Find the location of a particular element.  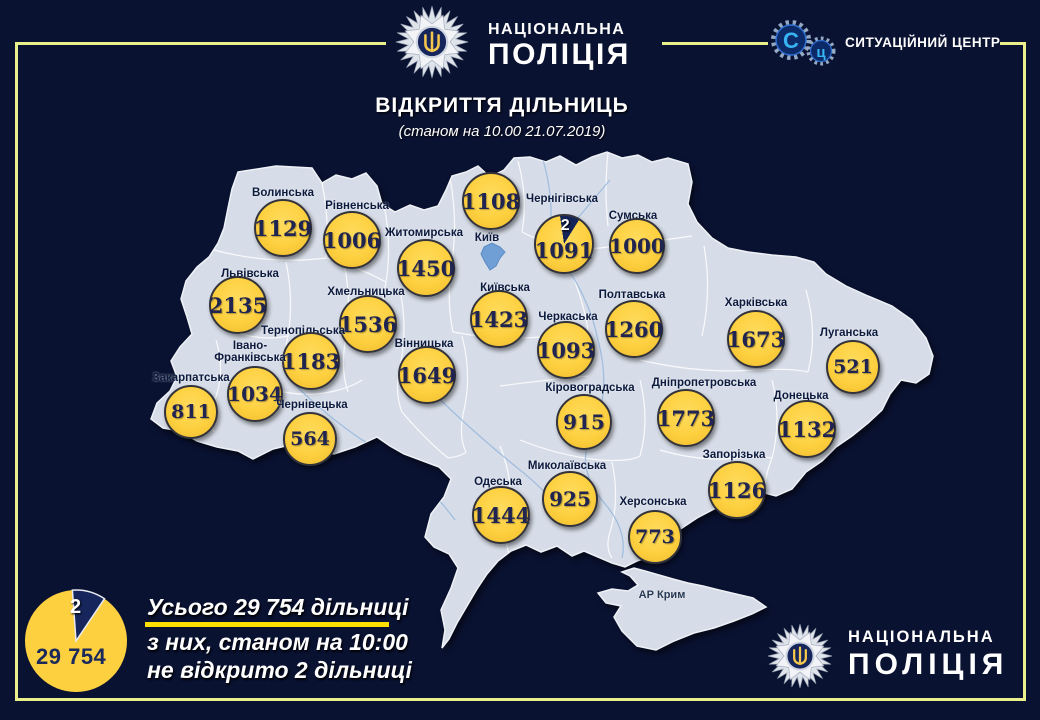

region-value: 1773 is located at coordinates (686, 418).